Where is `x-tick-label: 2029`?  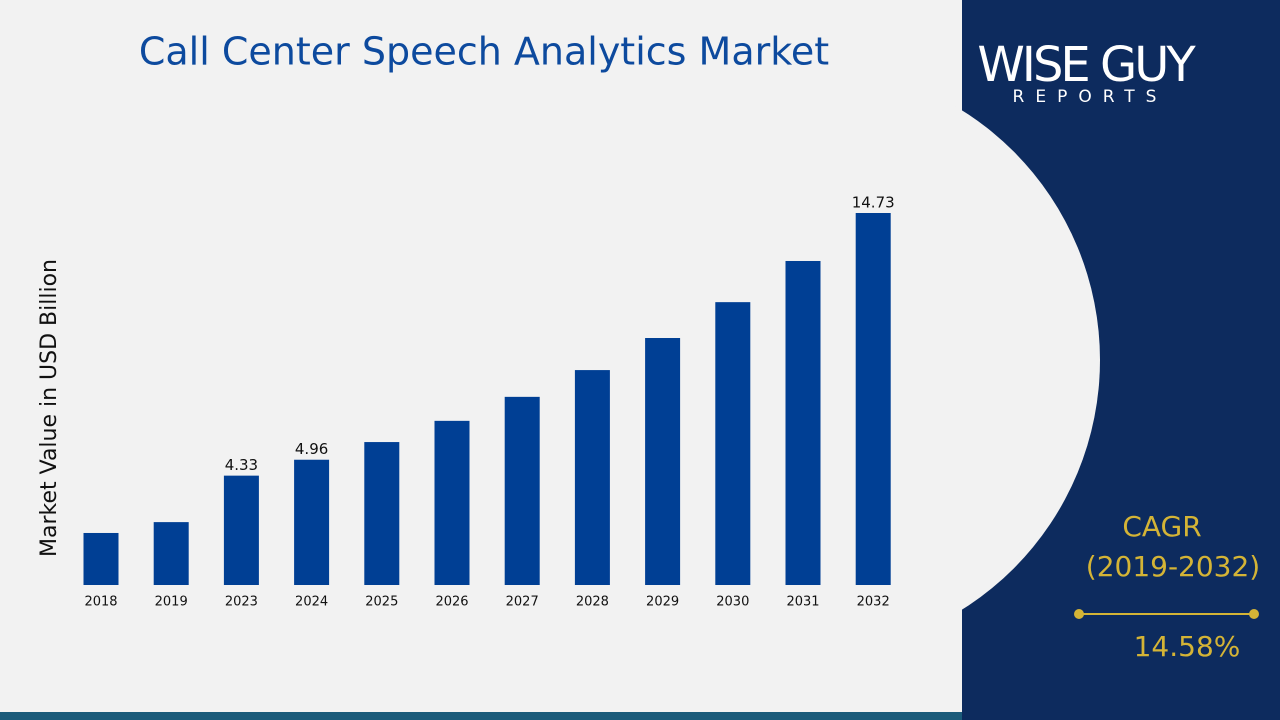 x-tick-label: 2029 is located at coordinates (662, 602).